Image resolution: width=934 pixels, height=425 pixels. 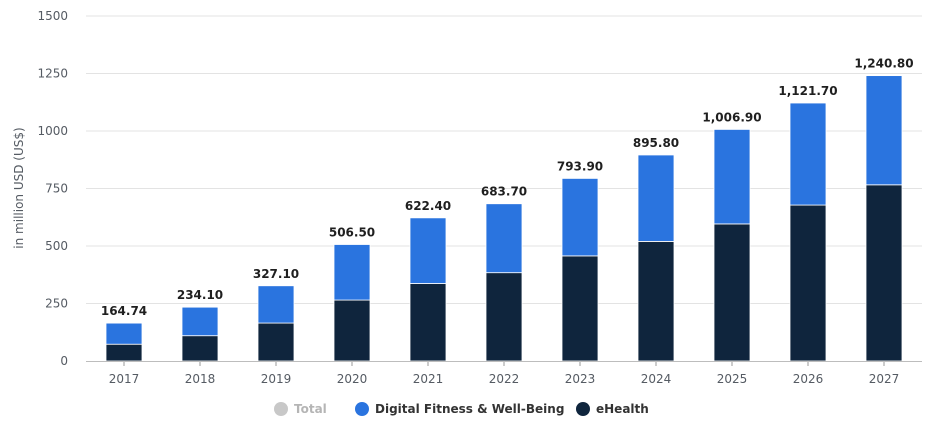 I want to click on bar-ehealth-2025, so click(x=732, y=292).